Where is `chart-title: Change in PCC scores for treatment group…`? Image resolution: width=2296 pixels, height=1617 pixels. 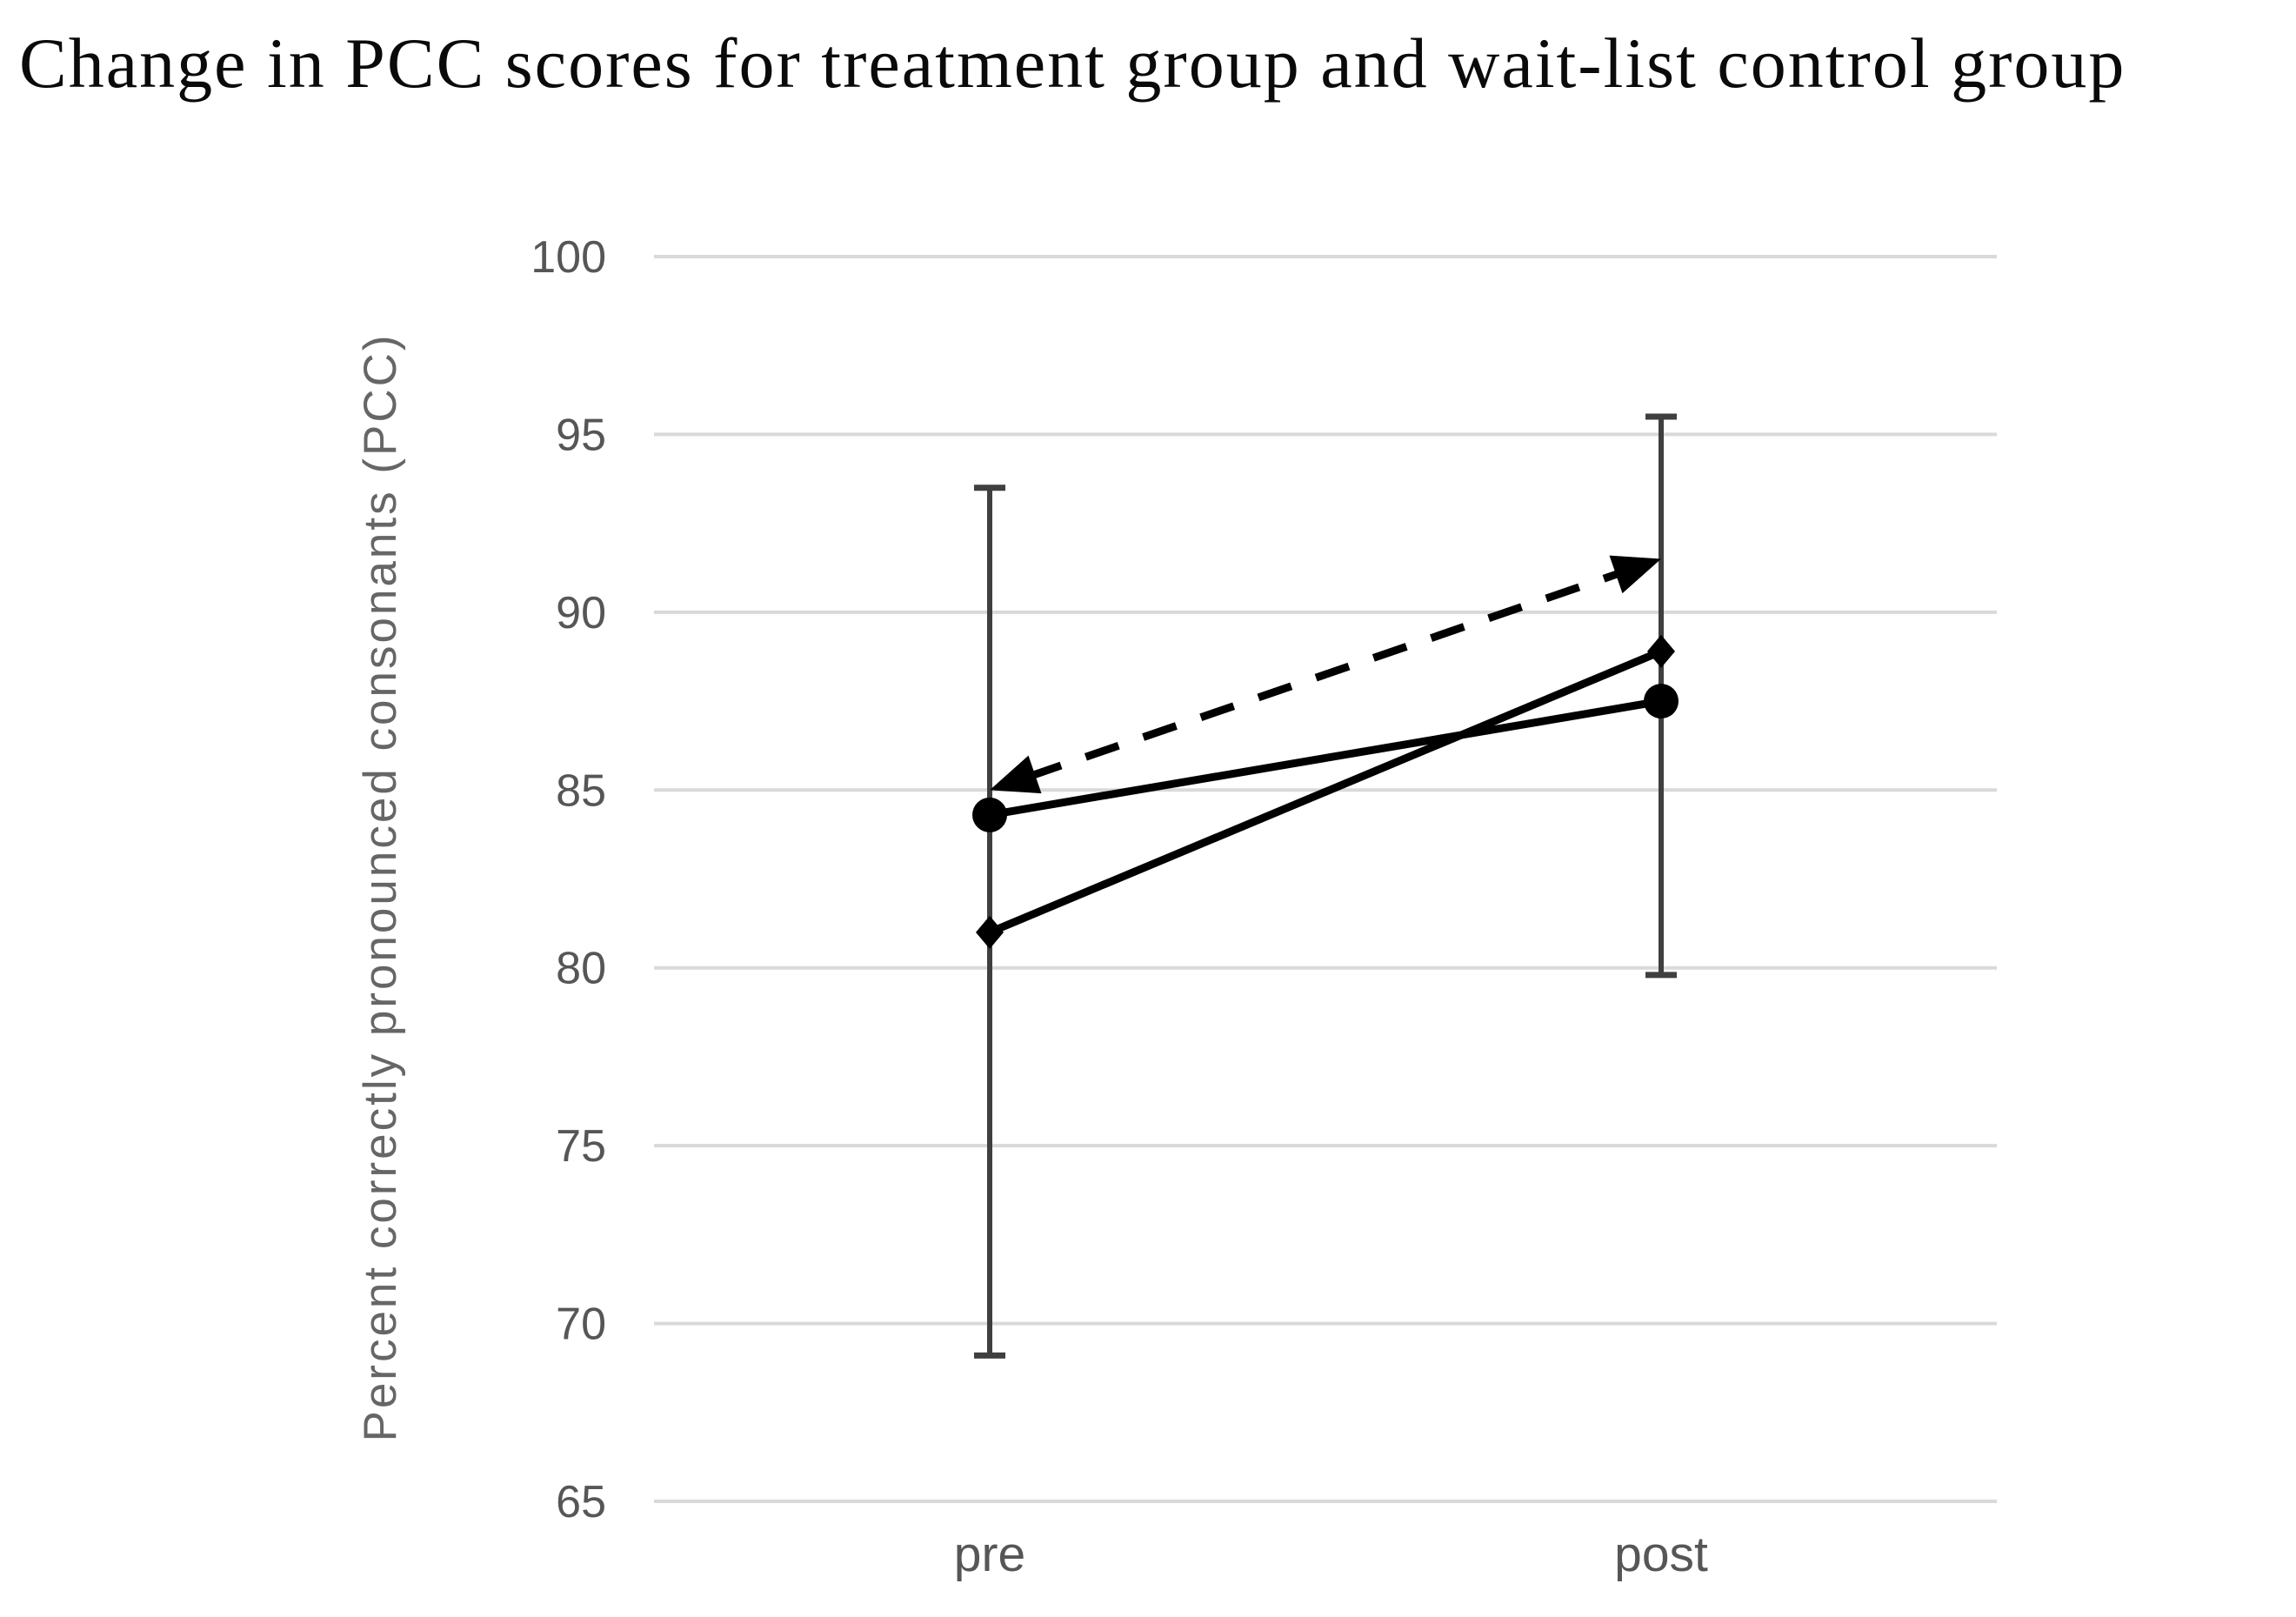
chart-title: Change in PCC scores for treatment group… is located at coordinates (1072, 63).